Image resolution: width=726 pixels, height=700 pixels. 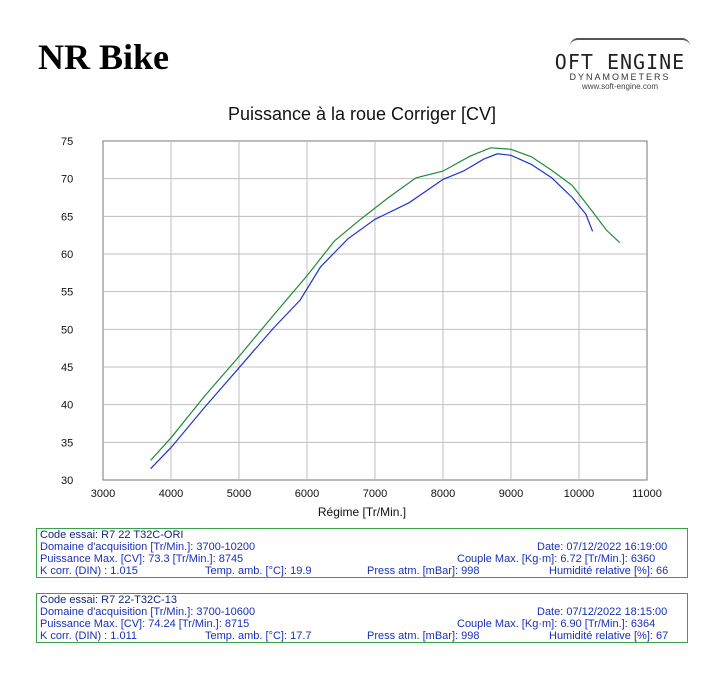 I want to click on max-torque: Couple Max. [Kg·m]: 6.90 [Tr/Min.]: 6364, so click(x=556, y=624).